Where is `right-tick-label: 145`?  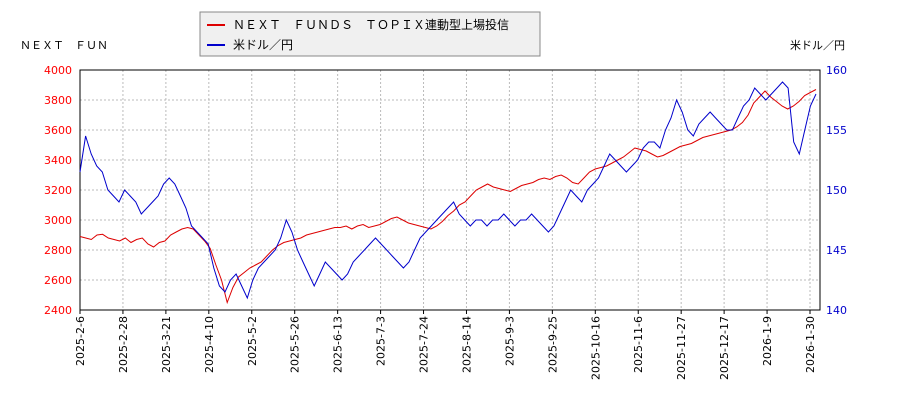
right-tick-label: 145 is located at coordinates (836, 250).